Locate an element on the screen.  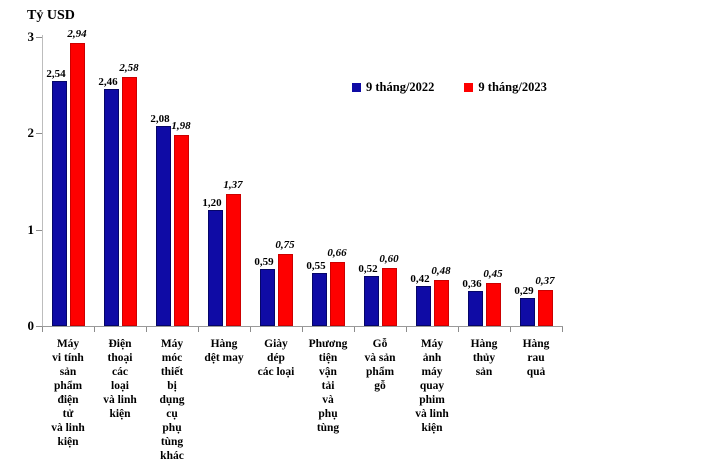
legend-item-2023: 9 tháng/2023 is located at coordinates (505, 87).